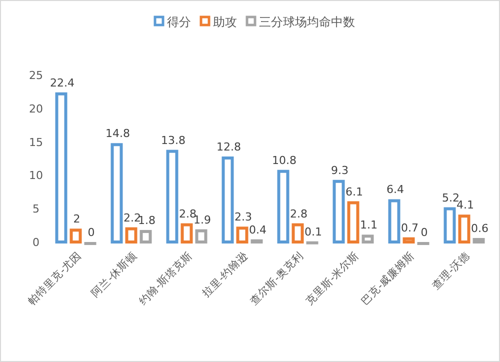  What do you see at coordinates (313, 231) in the screenshot?
I see `data-label: 0.1` at bounding box center [313, 231].